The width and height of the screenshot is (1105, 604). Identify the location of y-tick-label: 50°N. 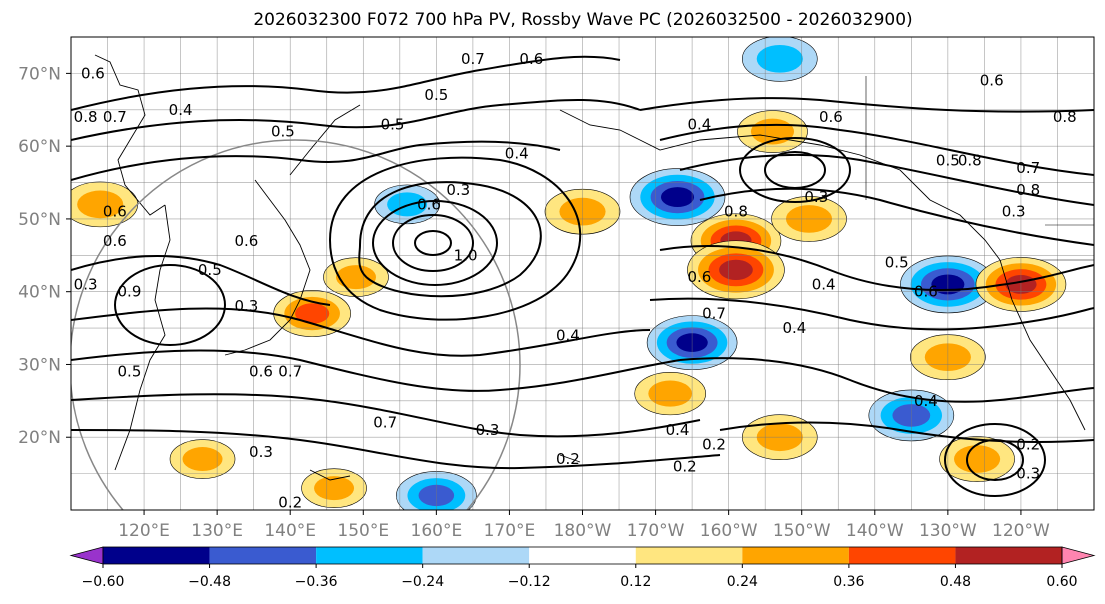
(39, 220).